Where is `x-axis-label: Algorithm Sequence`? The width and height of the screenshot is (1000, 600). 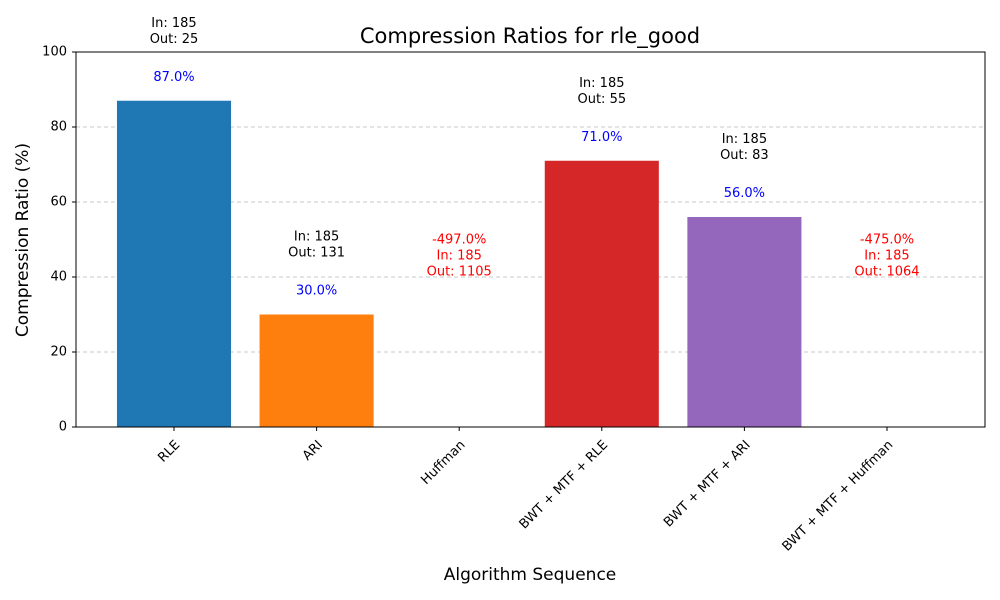
x-axis-label: Algorithm Sequence is located at coordinates (530, 575).